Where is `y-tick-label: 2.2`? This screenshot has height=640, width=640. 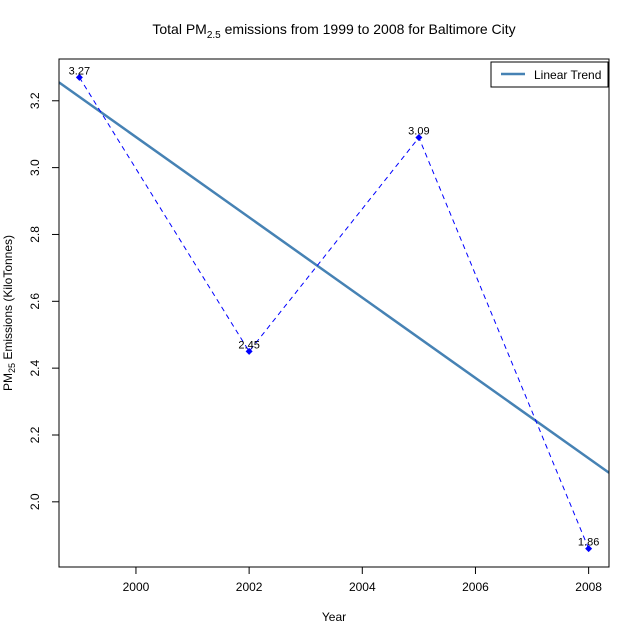 y-tick-label: 2.2 is located at coordinates (35, 434).